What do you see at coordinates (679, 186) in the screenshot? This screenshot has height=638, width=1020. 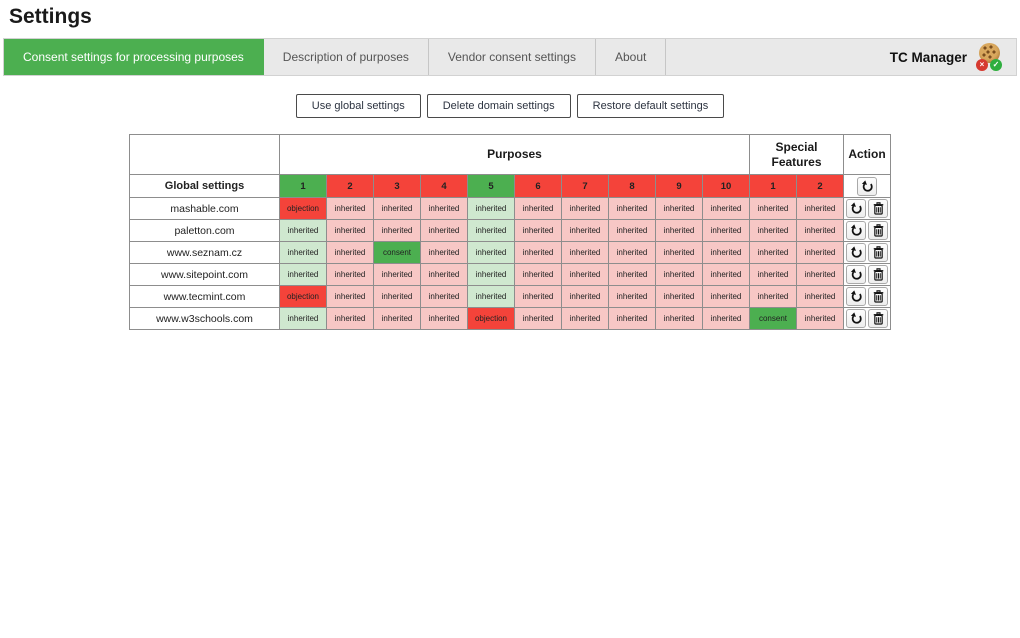 I see `global-purpose-cell-9: 9` at bounding box center [679, 186].